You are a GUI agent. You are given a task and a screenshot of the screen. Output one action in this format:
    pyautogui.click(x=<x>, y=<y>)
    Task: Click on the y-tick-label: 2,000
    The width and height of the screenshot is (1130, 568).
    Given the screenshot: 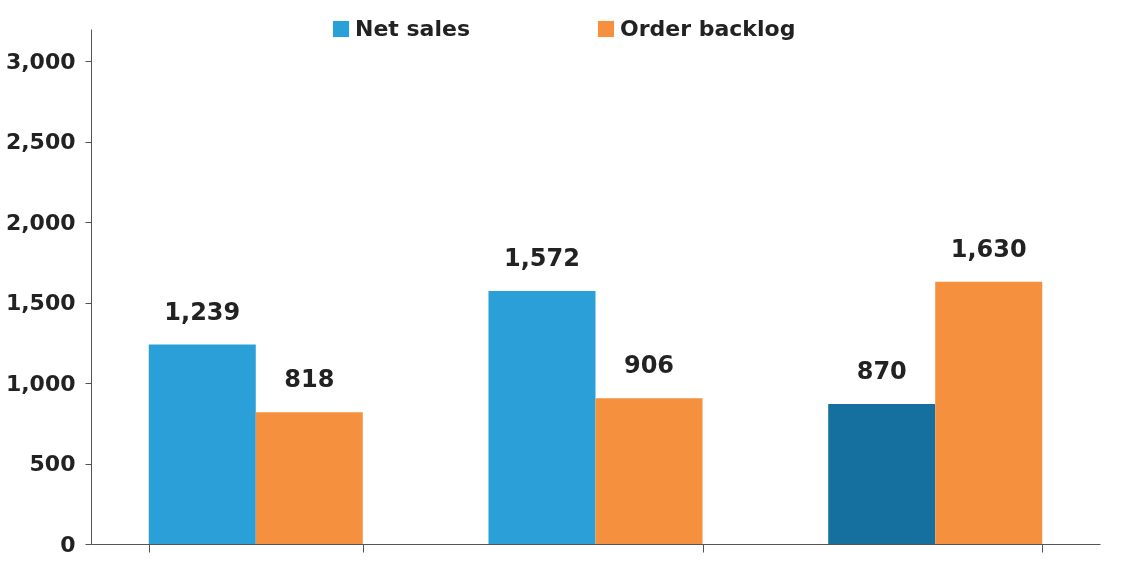 What is the action you would take?
    pyautogui.click(x=40, y=222)
    